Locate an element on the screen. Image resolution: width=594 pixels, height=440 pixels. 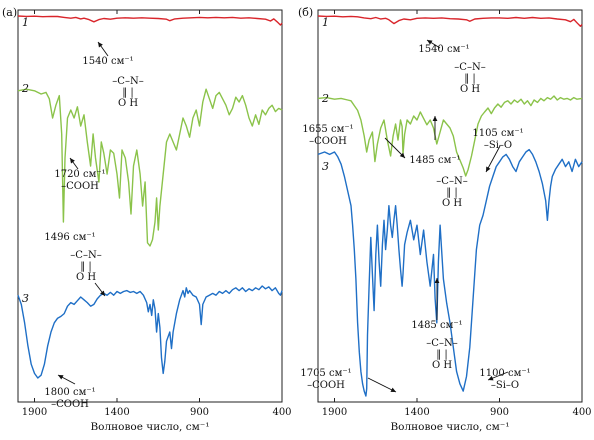
panel-0-series-2-annotation-0-structure-1: ‖ | is located at coordinates (86, 266).